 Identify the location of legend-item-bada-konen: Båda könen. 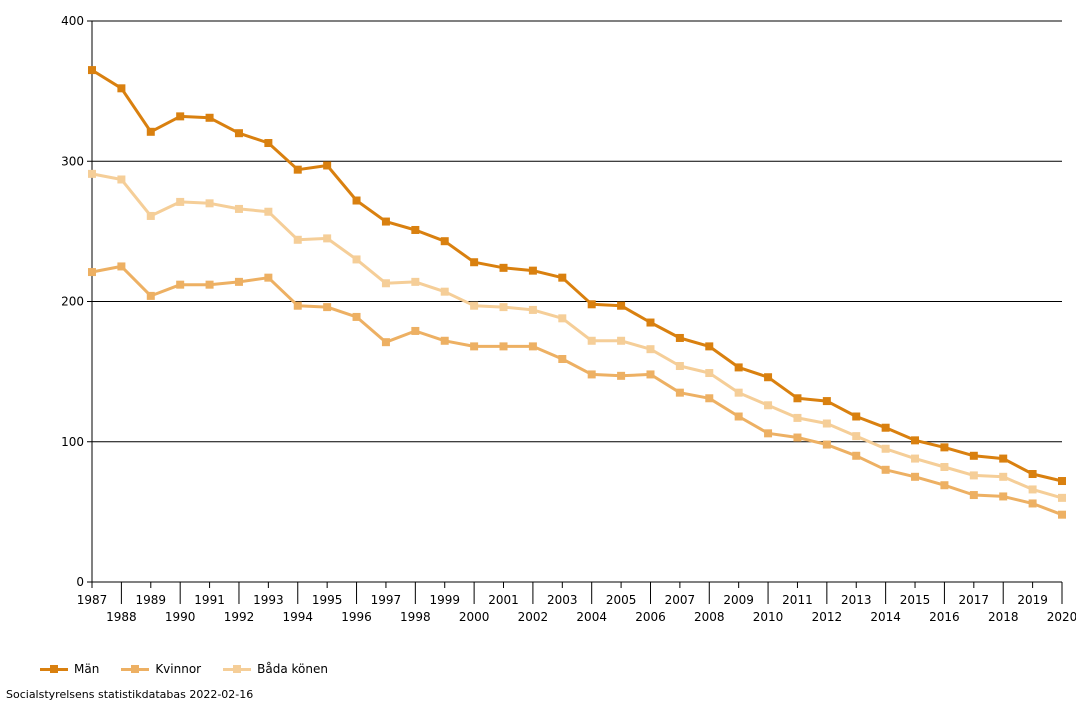
(275, 669).